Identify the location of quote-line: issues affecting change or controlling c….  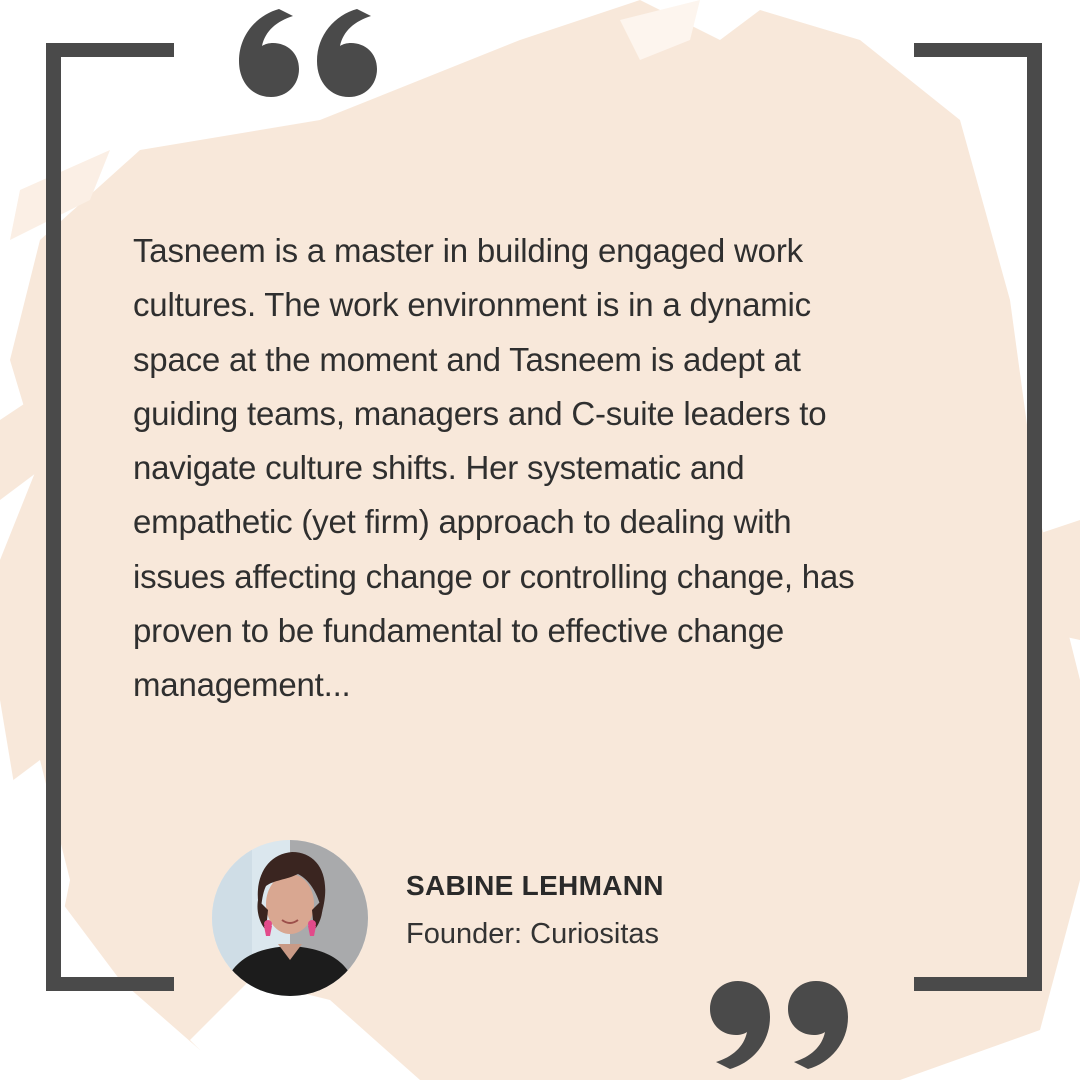
(494, 576).